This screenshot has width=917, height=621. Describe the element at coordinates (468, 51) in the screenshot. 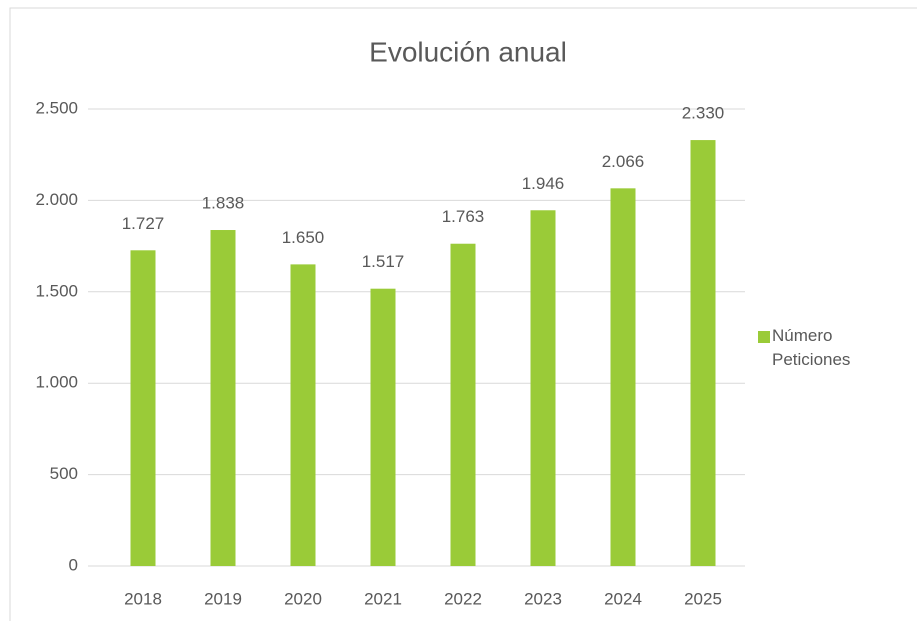

I see `chart-title: Evolución anual` at that location.